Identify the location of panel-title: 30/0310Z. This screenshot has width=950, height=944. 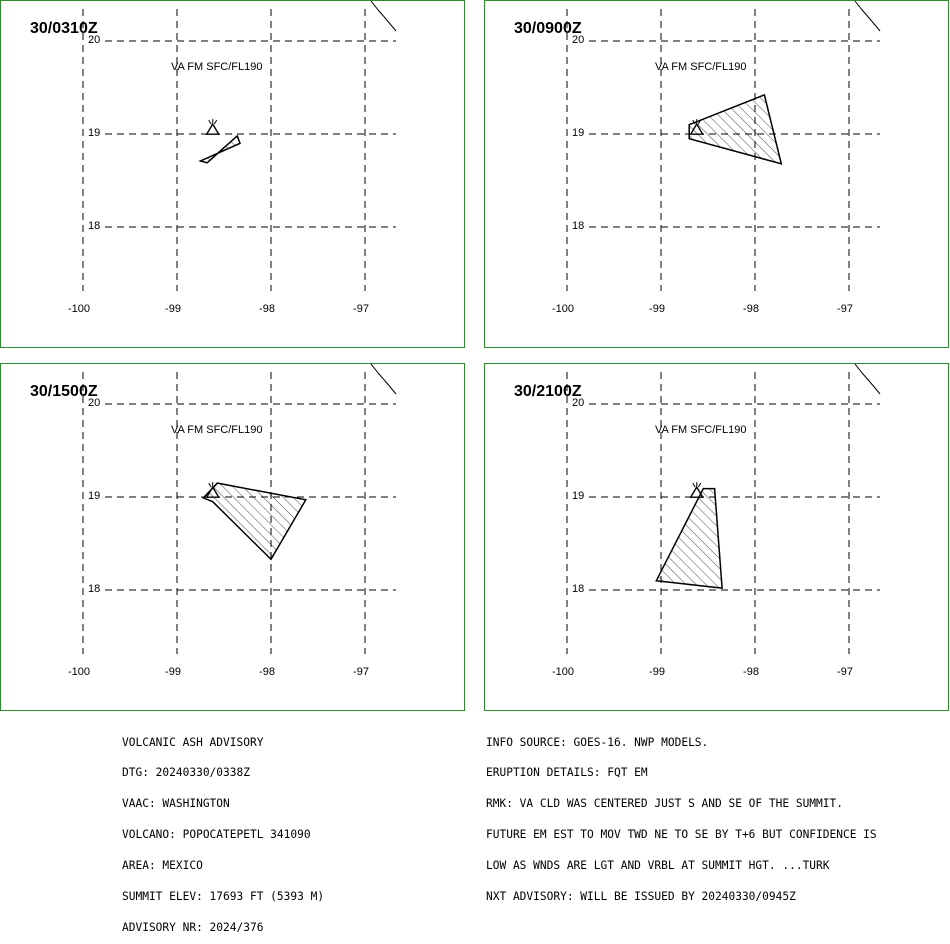
(64, 28).